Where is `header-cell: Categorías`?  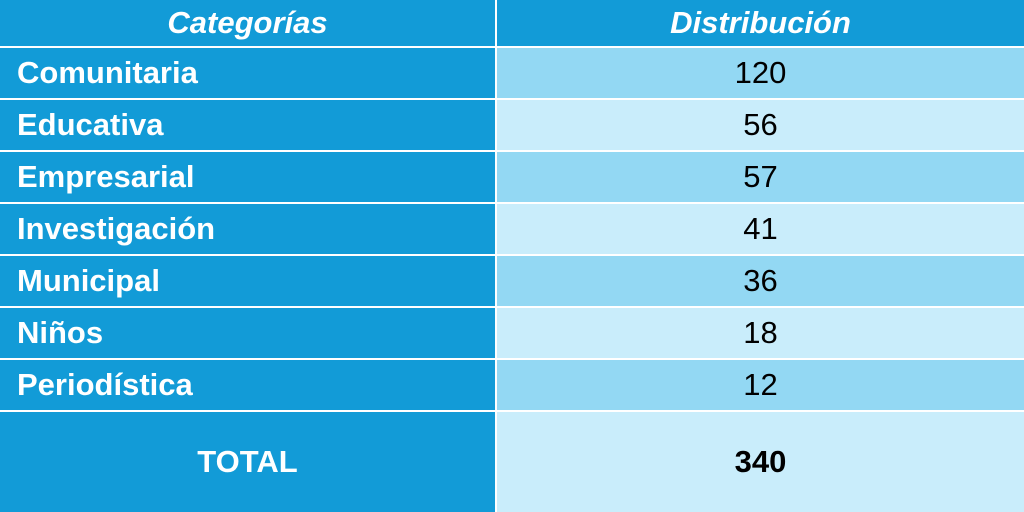
header-cell: Categorías is located at coordinates (247, 23).